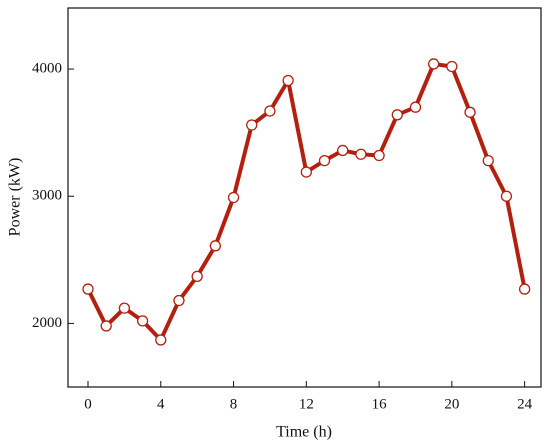 The image size is (550, 447). What do you see at coordinates (15, 197) in the screenshot?
I see `y-axis-title: Power (kW)` at bounding box center [15, 197].